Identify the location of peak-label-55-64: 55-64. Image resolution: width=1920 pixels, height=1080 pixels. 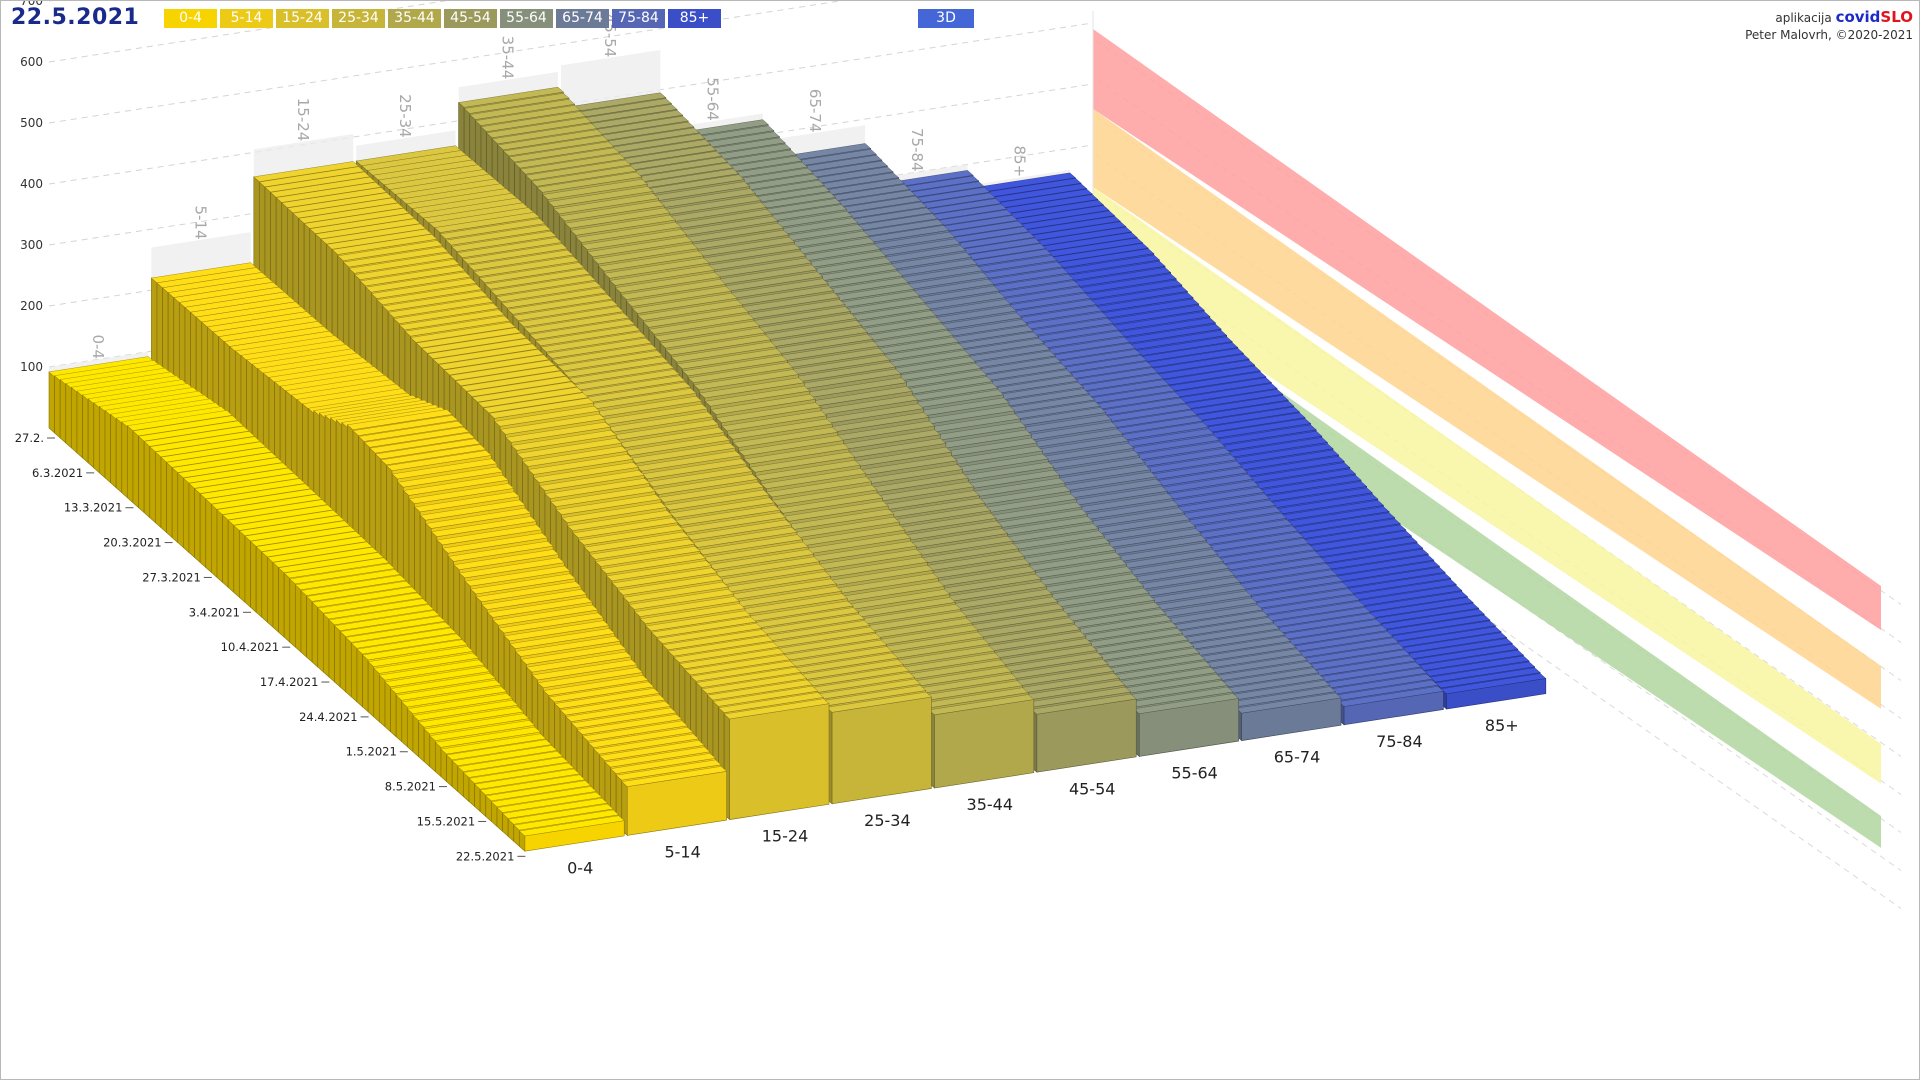
(712, 99).